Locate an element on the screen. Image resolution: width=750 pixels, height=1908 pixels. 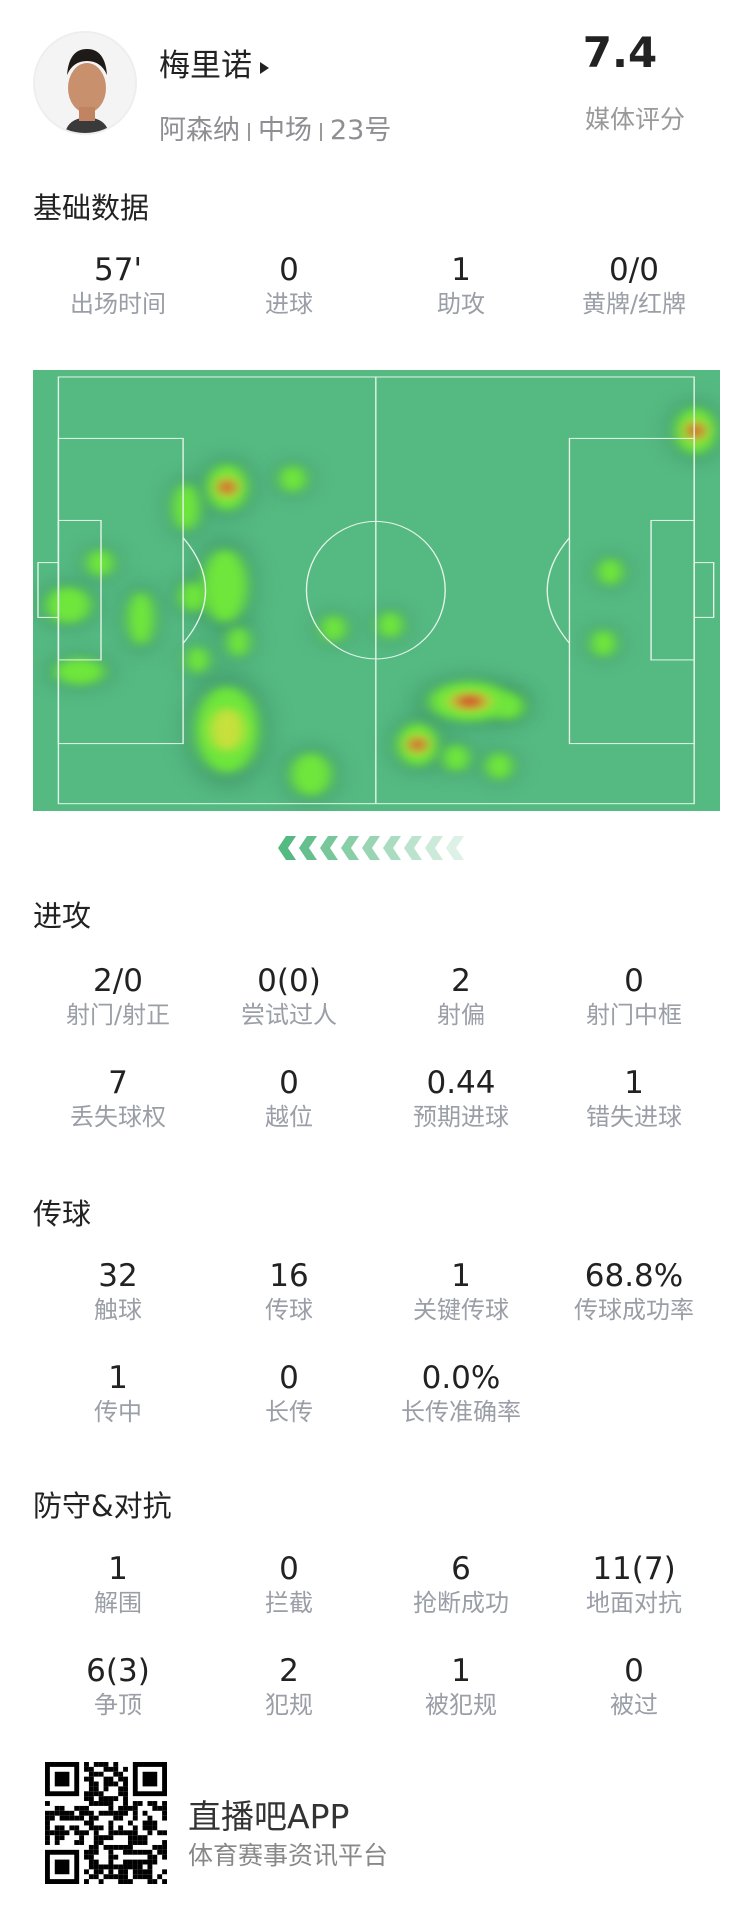
stat-attack: 0(0) 尝试过人 is located at coordinates (289, 997).